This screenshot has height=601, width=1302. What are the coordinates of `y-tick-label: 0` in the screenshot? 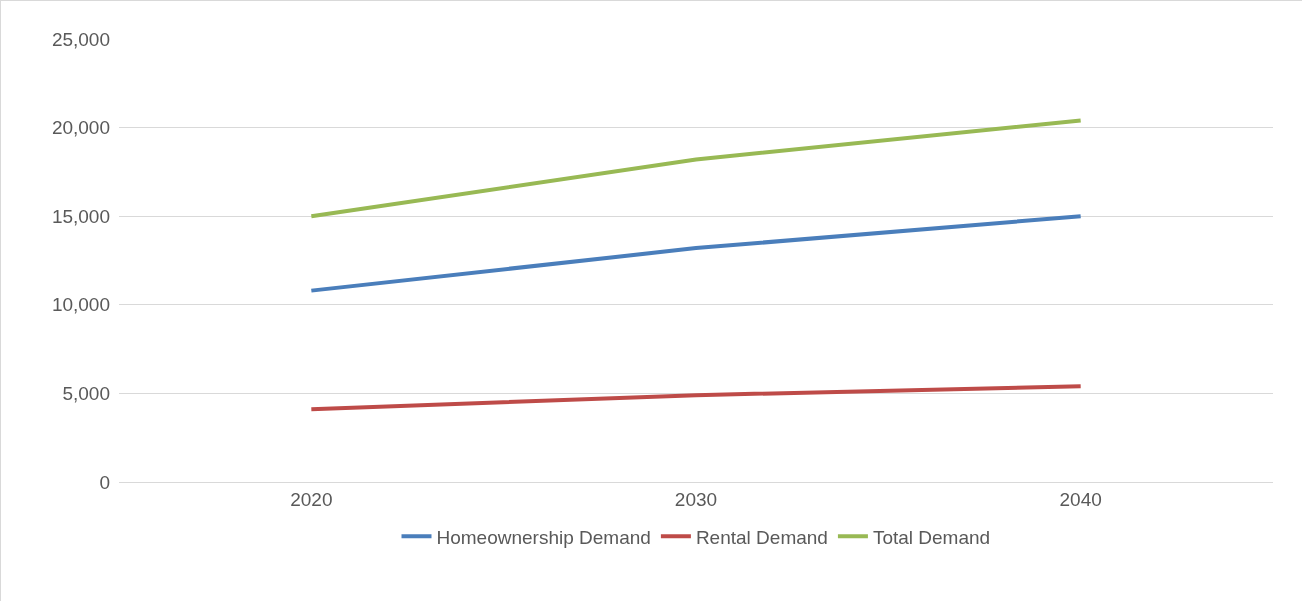 It's located at (104, 482).